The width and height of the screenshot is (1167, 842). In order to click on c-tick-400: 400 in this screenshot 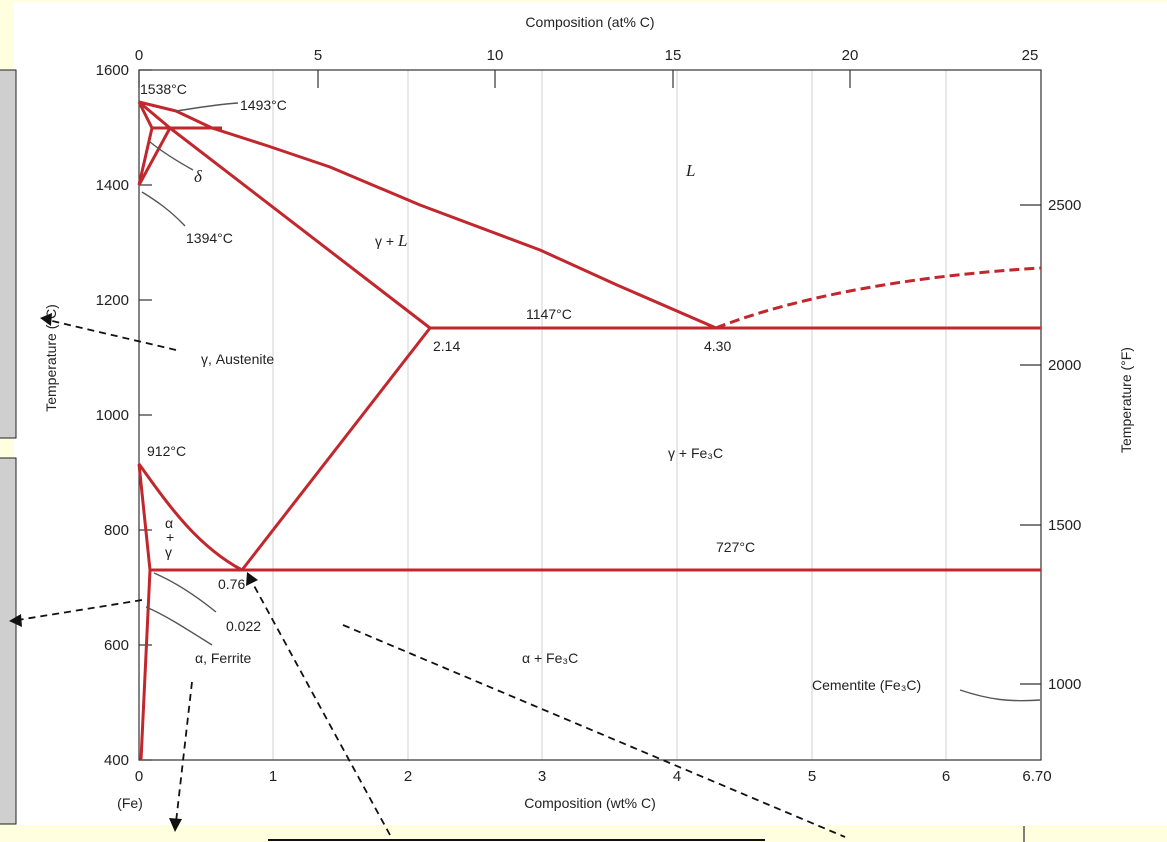, I will do `click(116, 760)`.